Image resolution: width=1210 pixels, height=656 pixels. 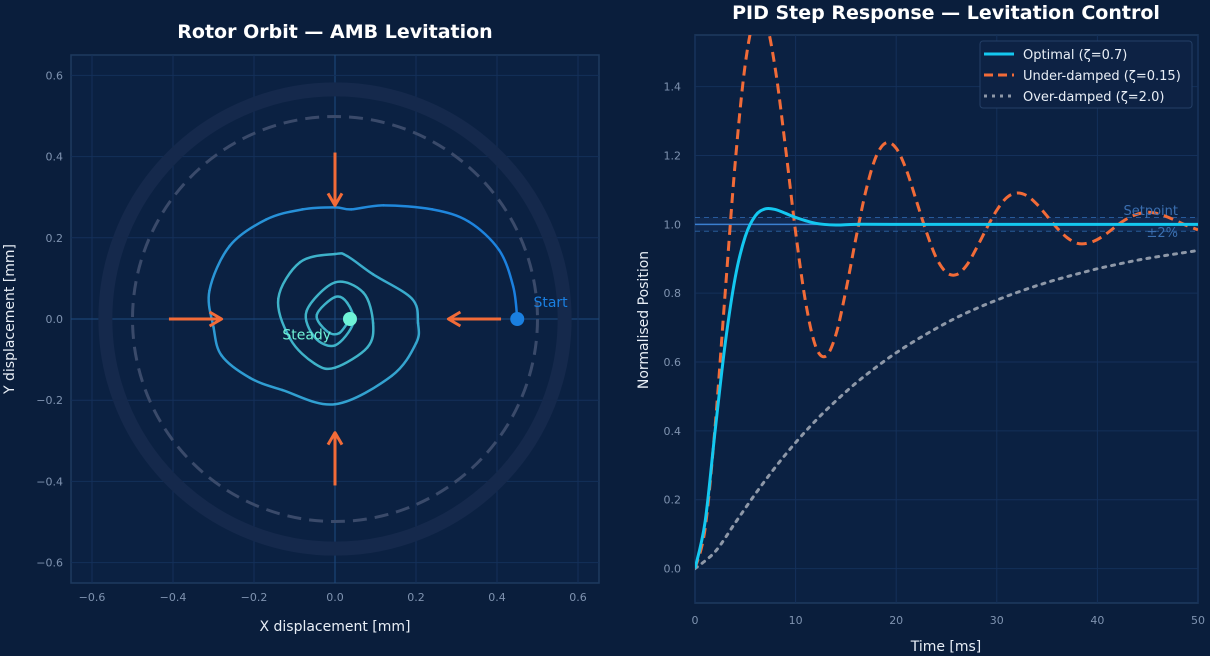 What do you see at coordinates (49, 481) in the screenshot?
I see `orbit-ytick-label: −0.4` at bounding box center [49, 481].